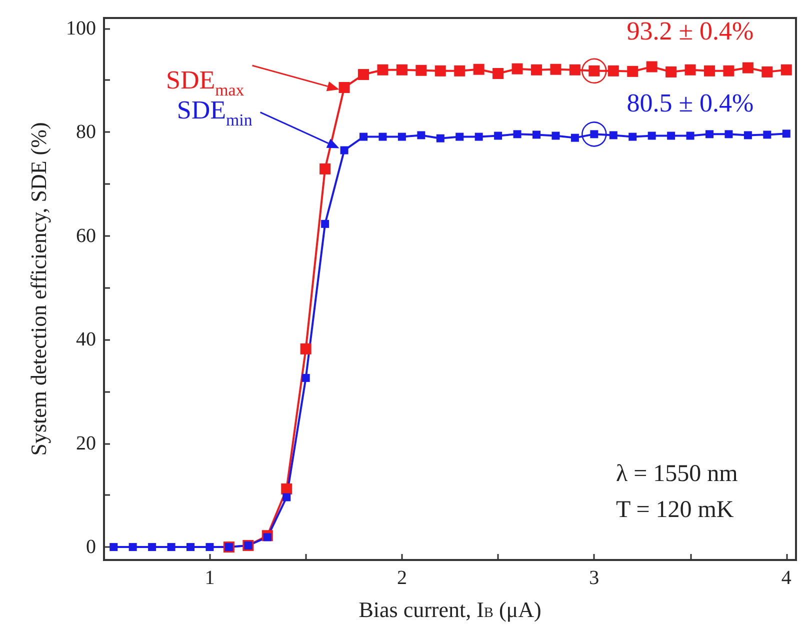 This screenshot has height=635, width=808. Describe the element at coordinates (675, 509) in the screenshot. I see `annotation: T = 120 mK` at that location.